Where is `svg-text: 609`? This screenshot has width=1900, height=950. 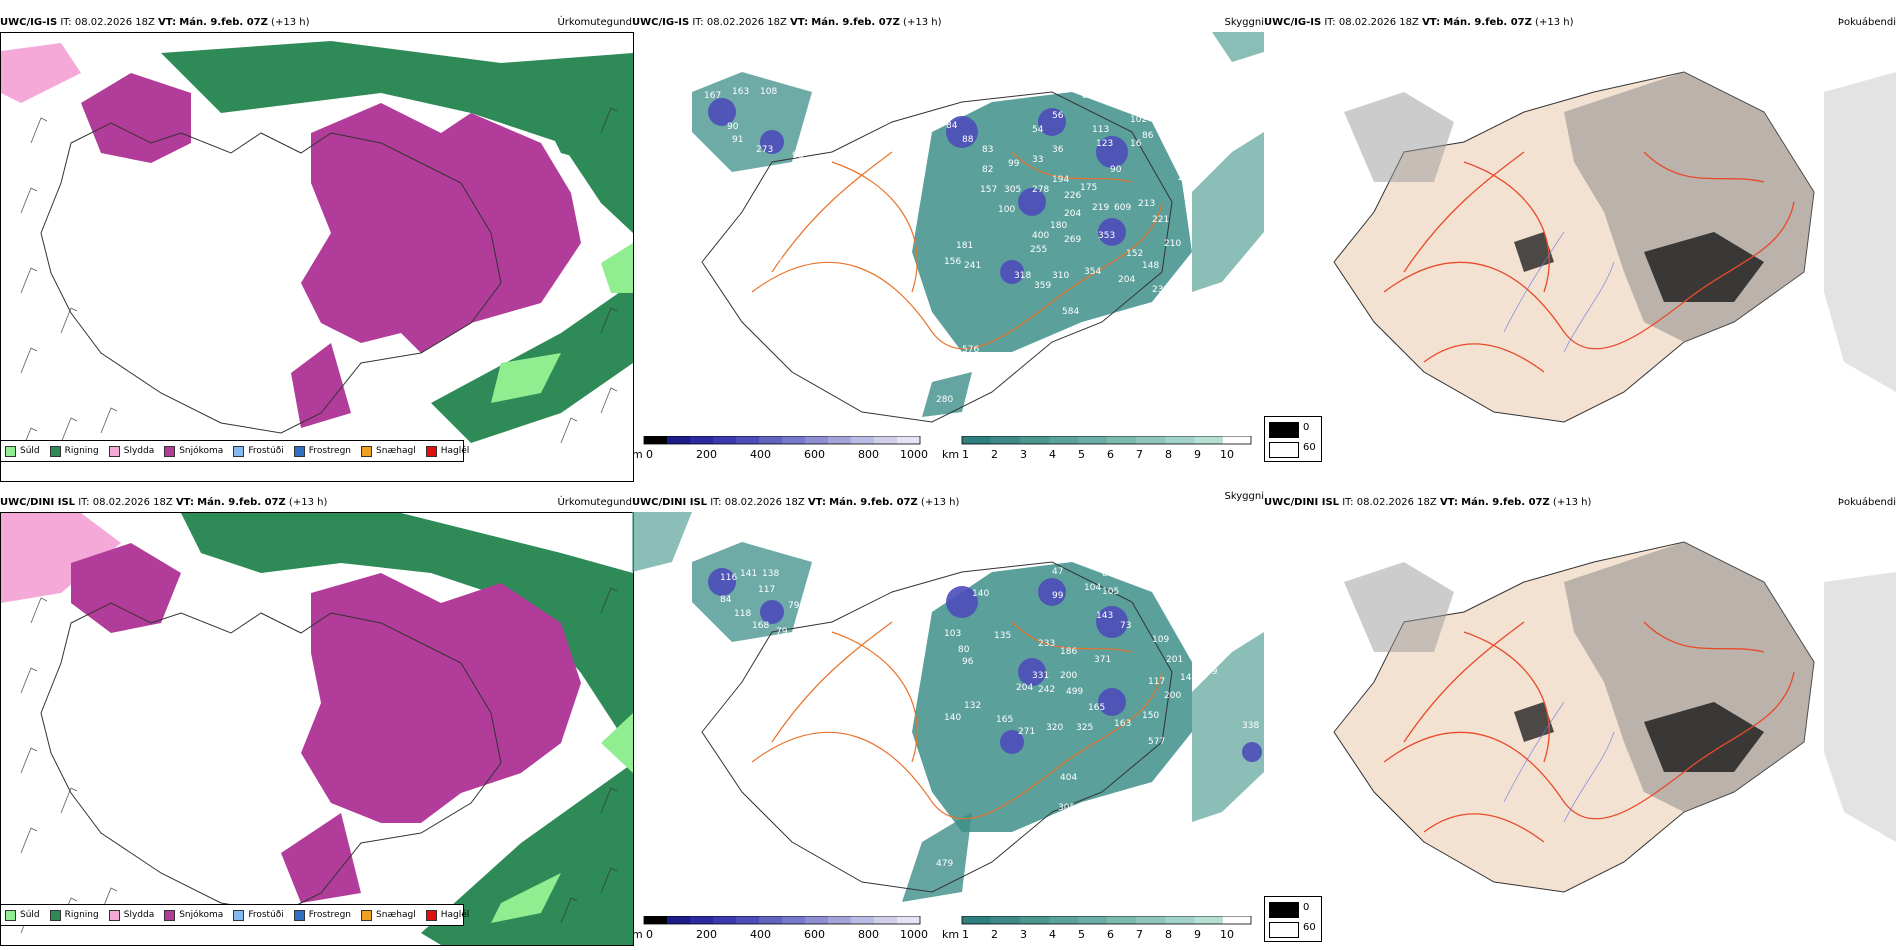 svg-text: 609 is located at coordinates (1122, 208).